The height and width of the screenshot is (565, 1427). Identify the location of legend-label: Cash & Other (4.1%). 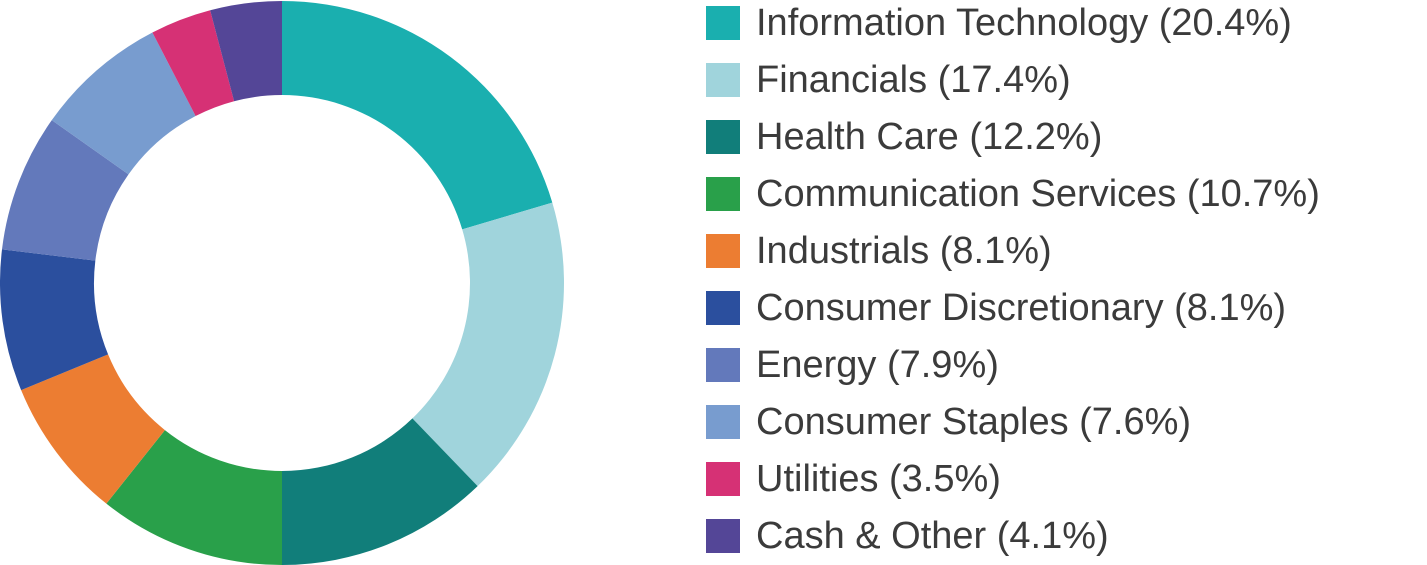
(932, 536).